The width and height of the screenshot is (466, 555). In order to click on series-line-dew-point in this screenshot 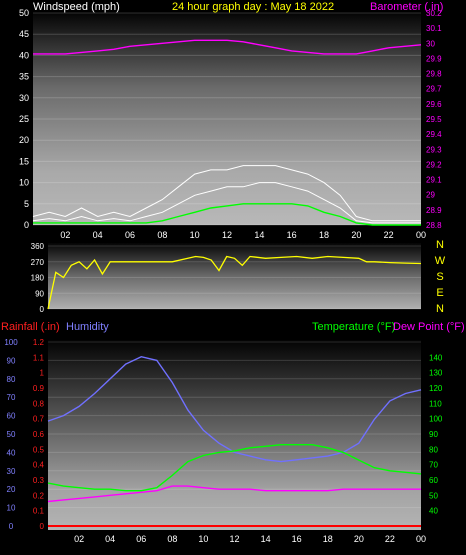, I will do `click(234, 494)`.